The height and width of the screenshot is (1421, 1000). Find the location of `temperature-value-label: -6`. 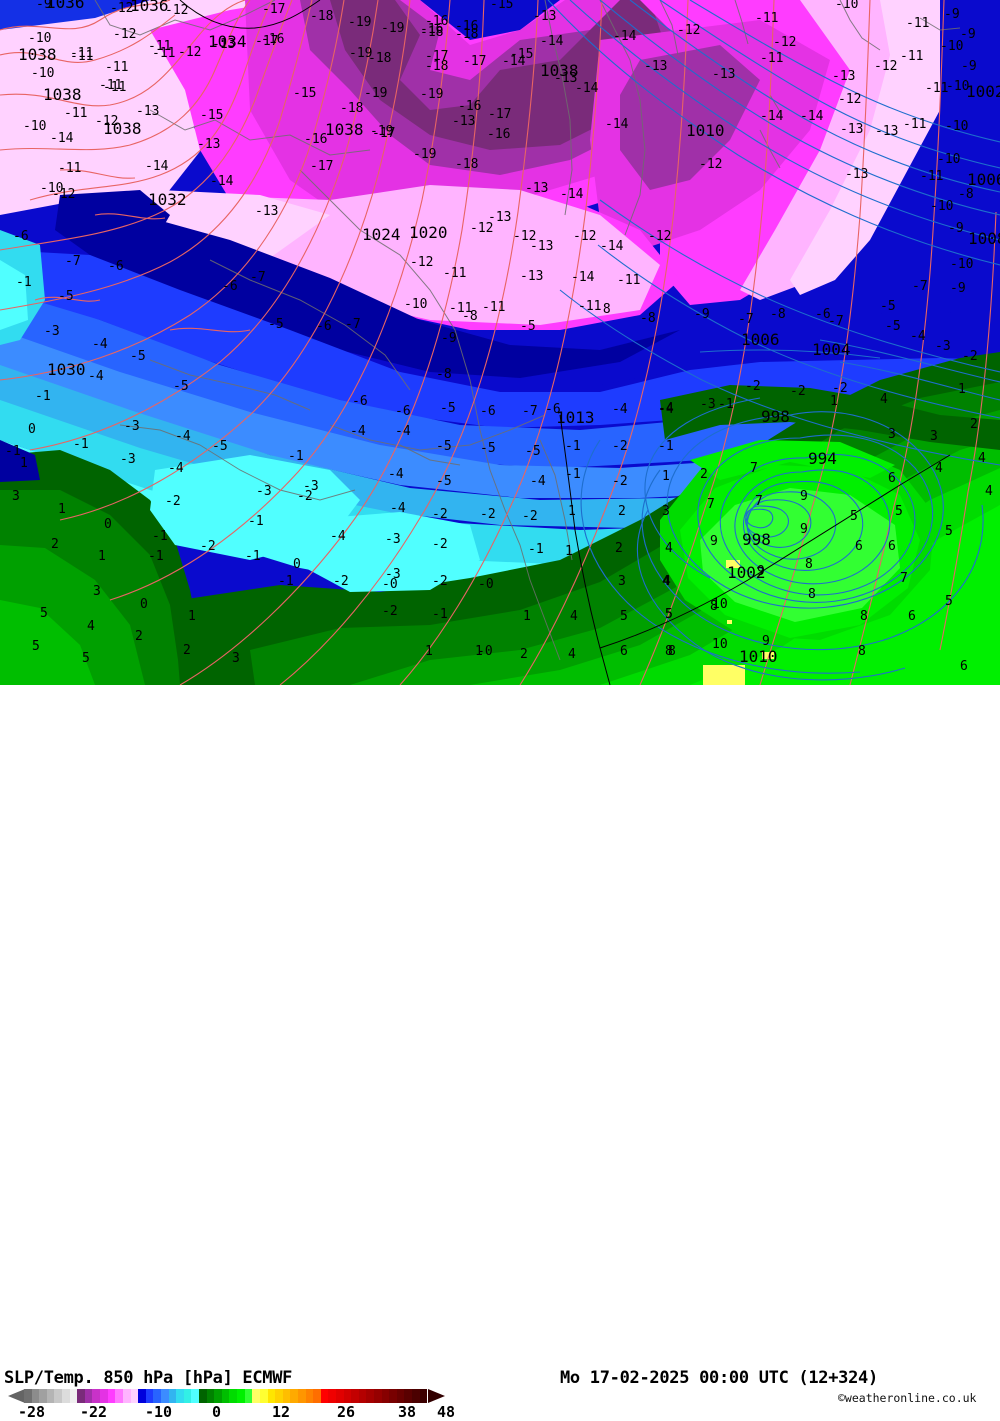

temperature-value-label: -6 is located at coordinates (116, 266).